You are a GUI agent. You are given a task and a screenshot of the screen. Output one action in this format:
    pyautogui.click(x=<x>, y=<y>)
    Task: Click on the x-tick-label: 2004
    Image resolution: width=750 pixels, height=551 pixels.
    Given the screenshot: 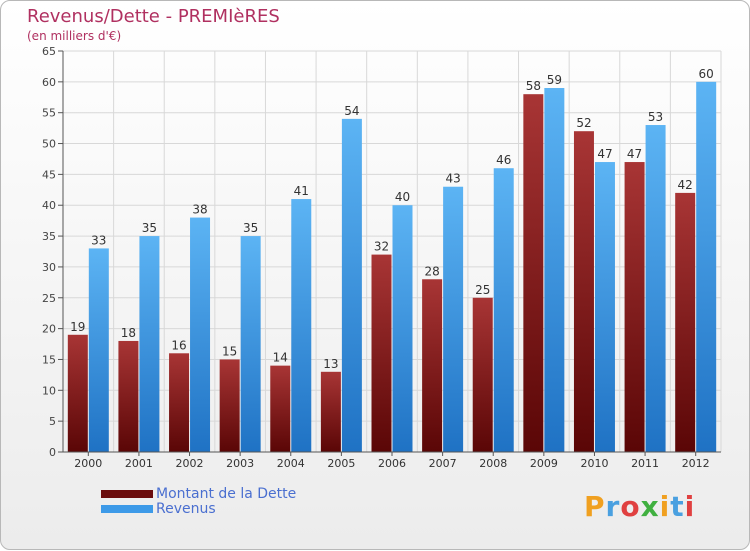 What is the action you would take?
    pyautogui.click(x=291, y=463)
    